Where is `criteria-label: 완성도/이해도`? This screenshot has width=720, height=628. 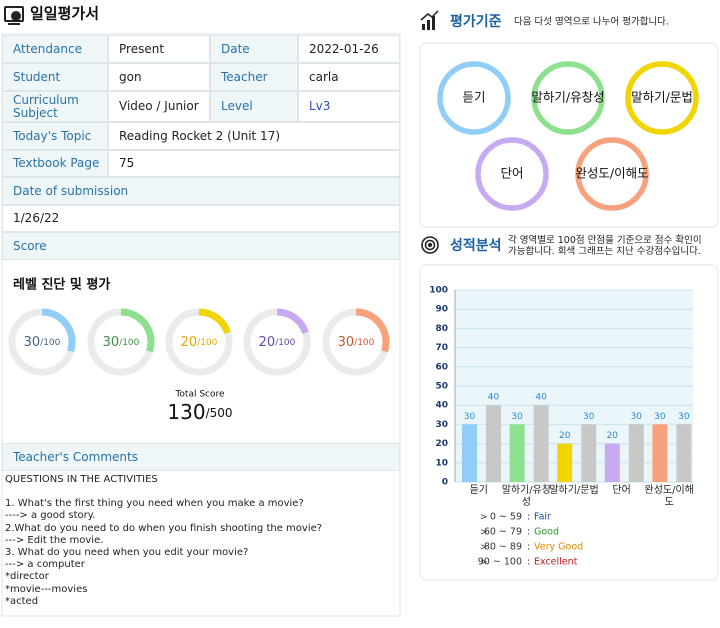
criteria-label: 완성도/이해도 is located at coordinates (611, 173).